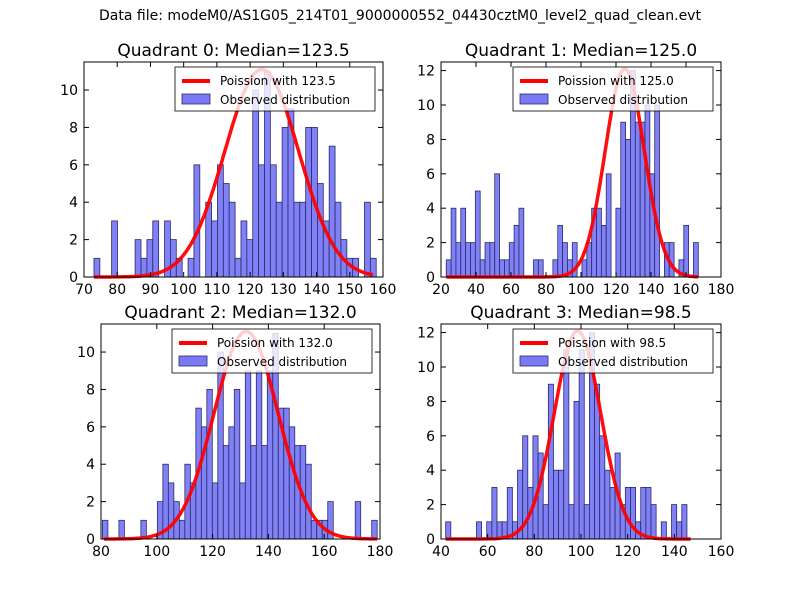 The height and width of the screenshot is (600, 800). I want to click on x-tick-label: 60, so click(511, 290).